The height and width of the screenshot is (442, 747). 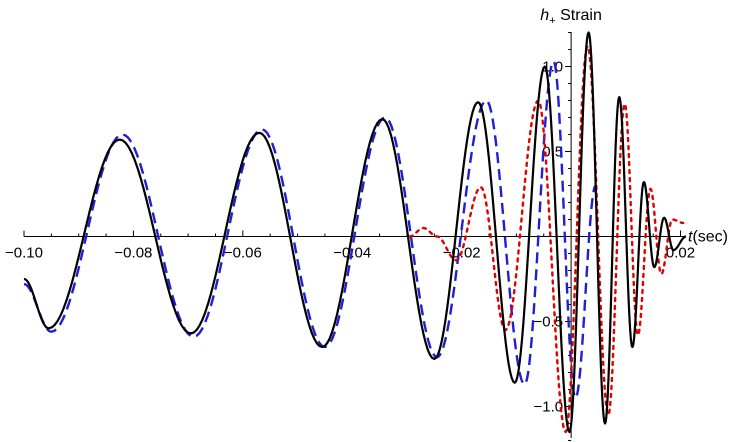 What do you see at coordinates (24, 253) in the screenshot?
I see `x-tick-label: −0.10` at bounding box center [24, 253].